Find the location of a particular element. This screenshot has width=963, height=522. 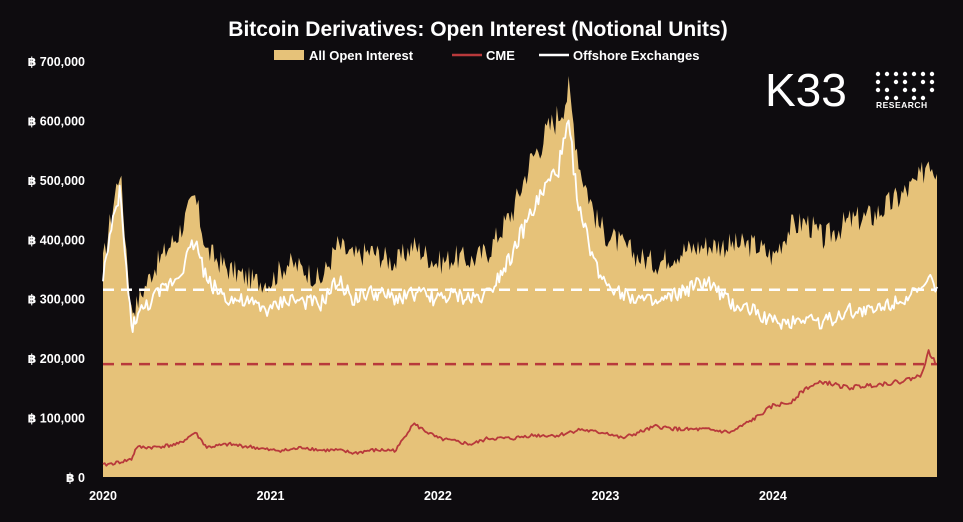

legend: All Open Interest CME Offshore Exchanges is located at coordinates (486, 55).